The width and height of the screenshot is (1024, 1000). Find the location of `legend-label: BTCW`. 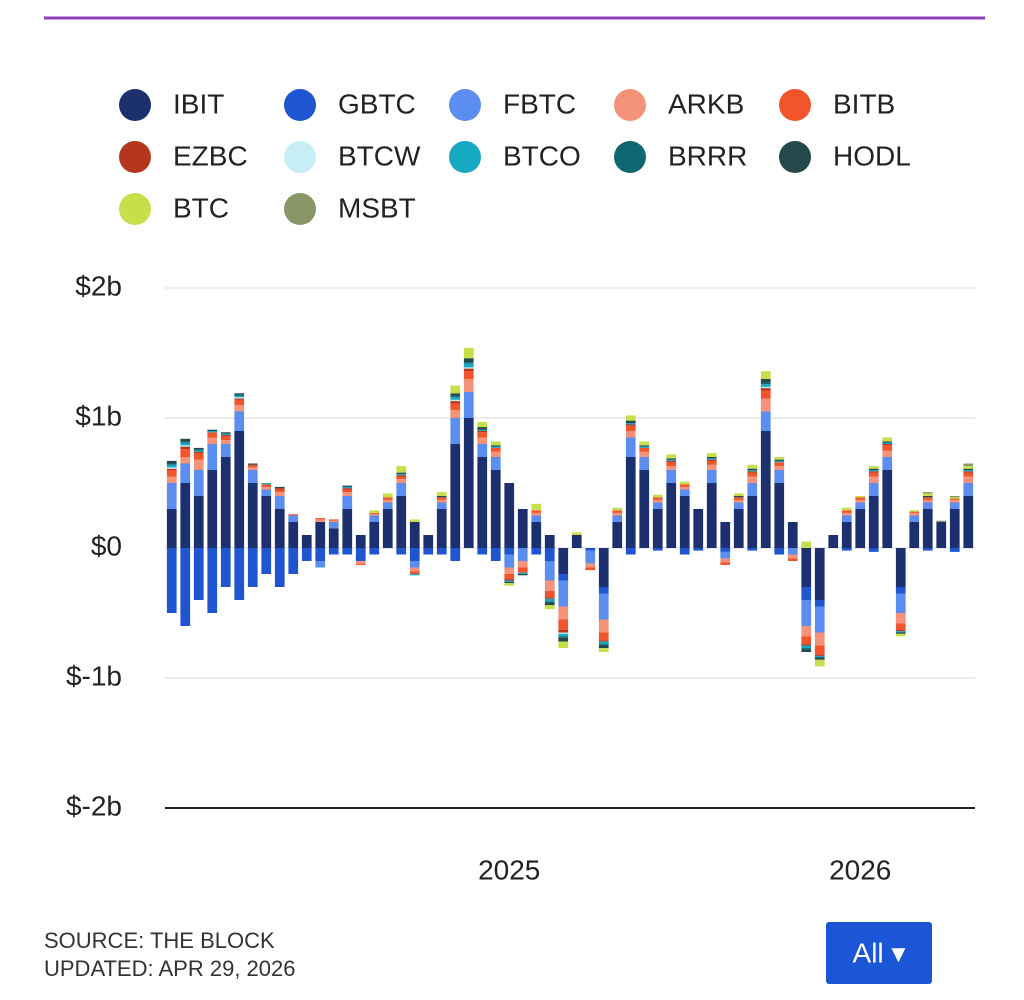

legend-label: BTCW is located at coordinates (379, 155).